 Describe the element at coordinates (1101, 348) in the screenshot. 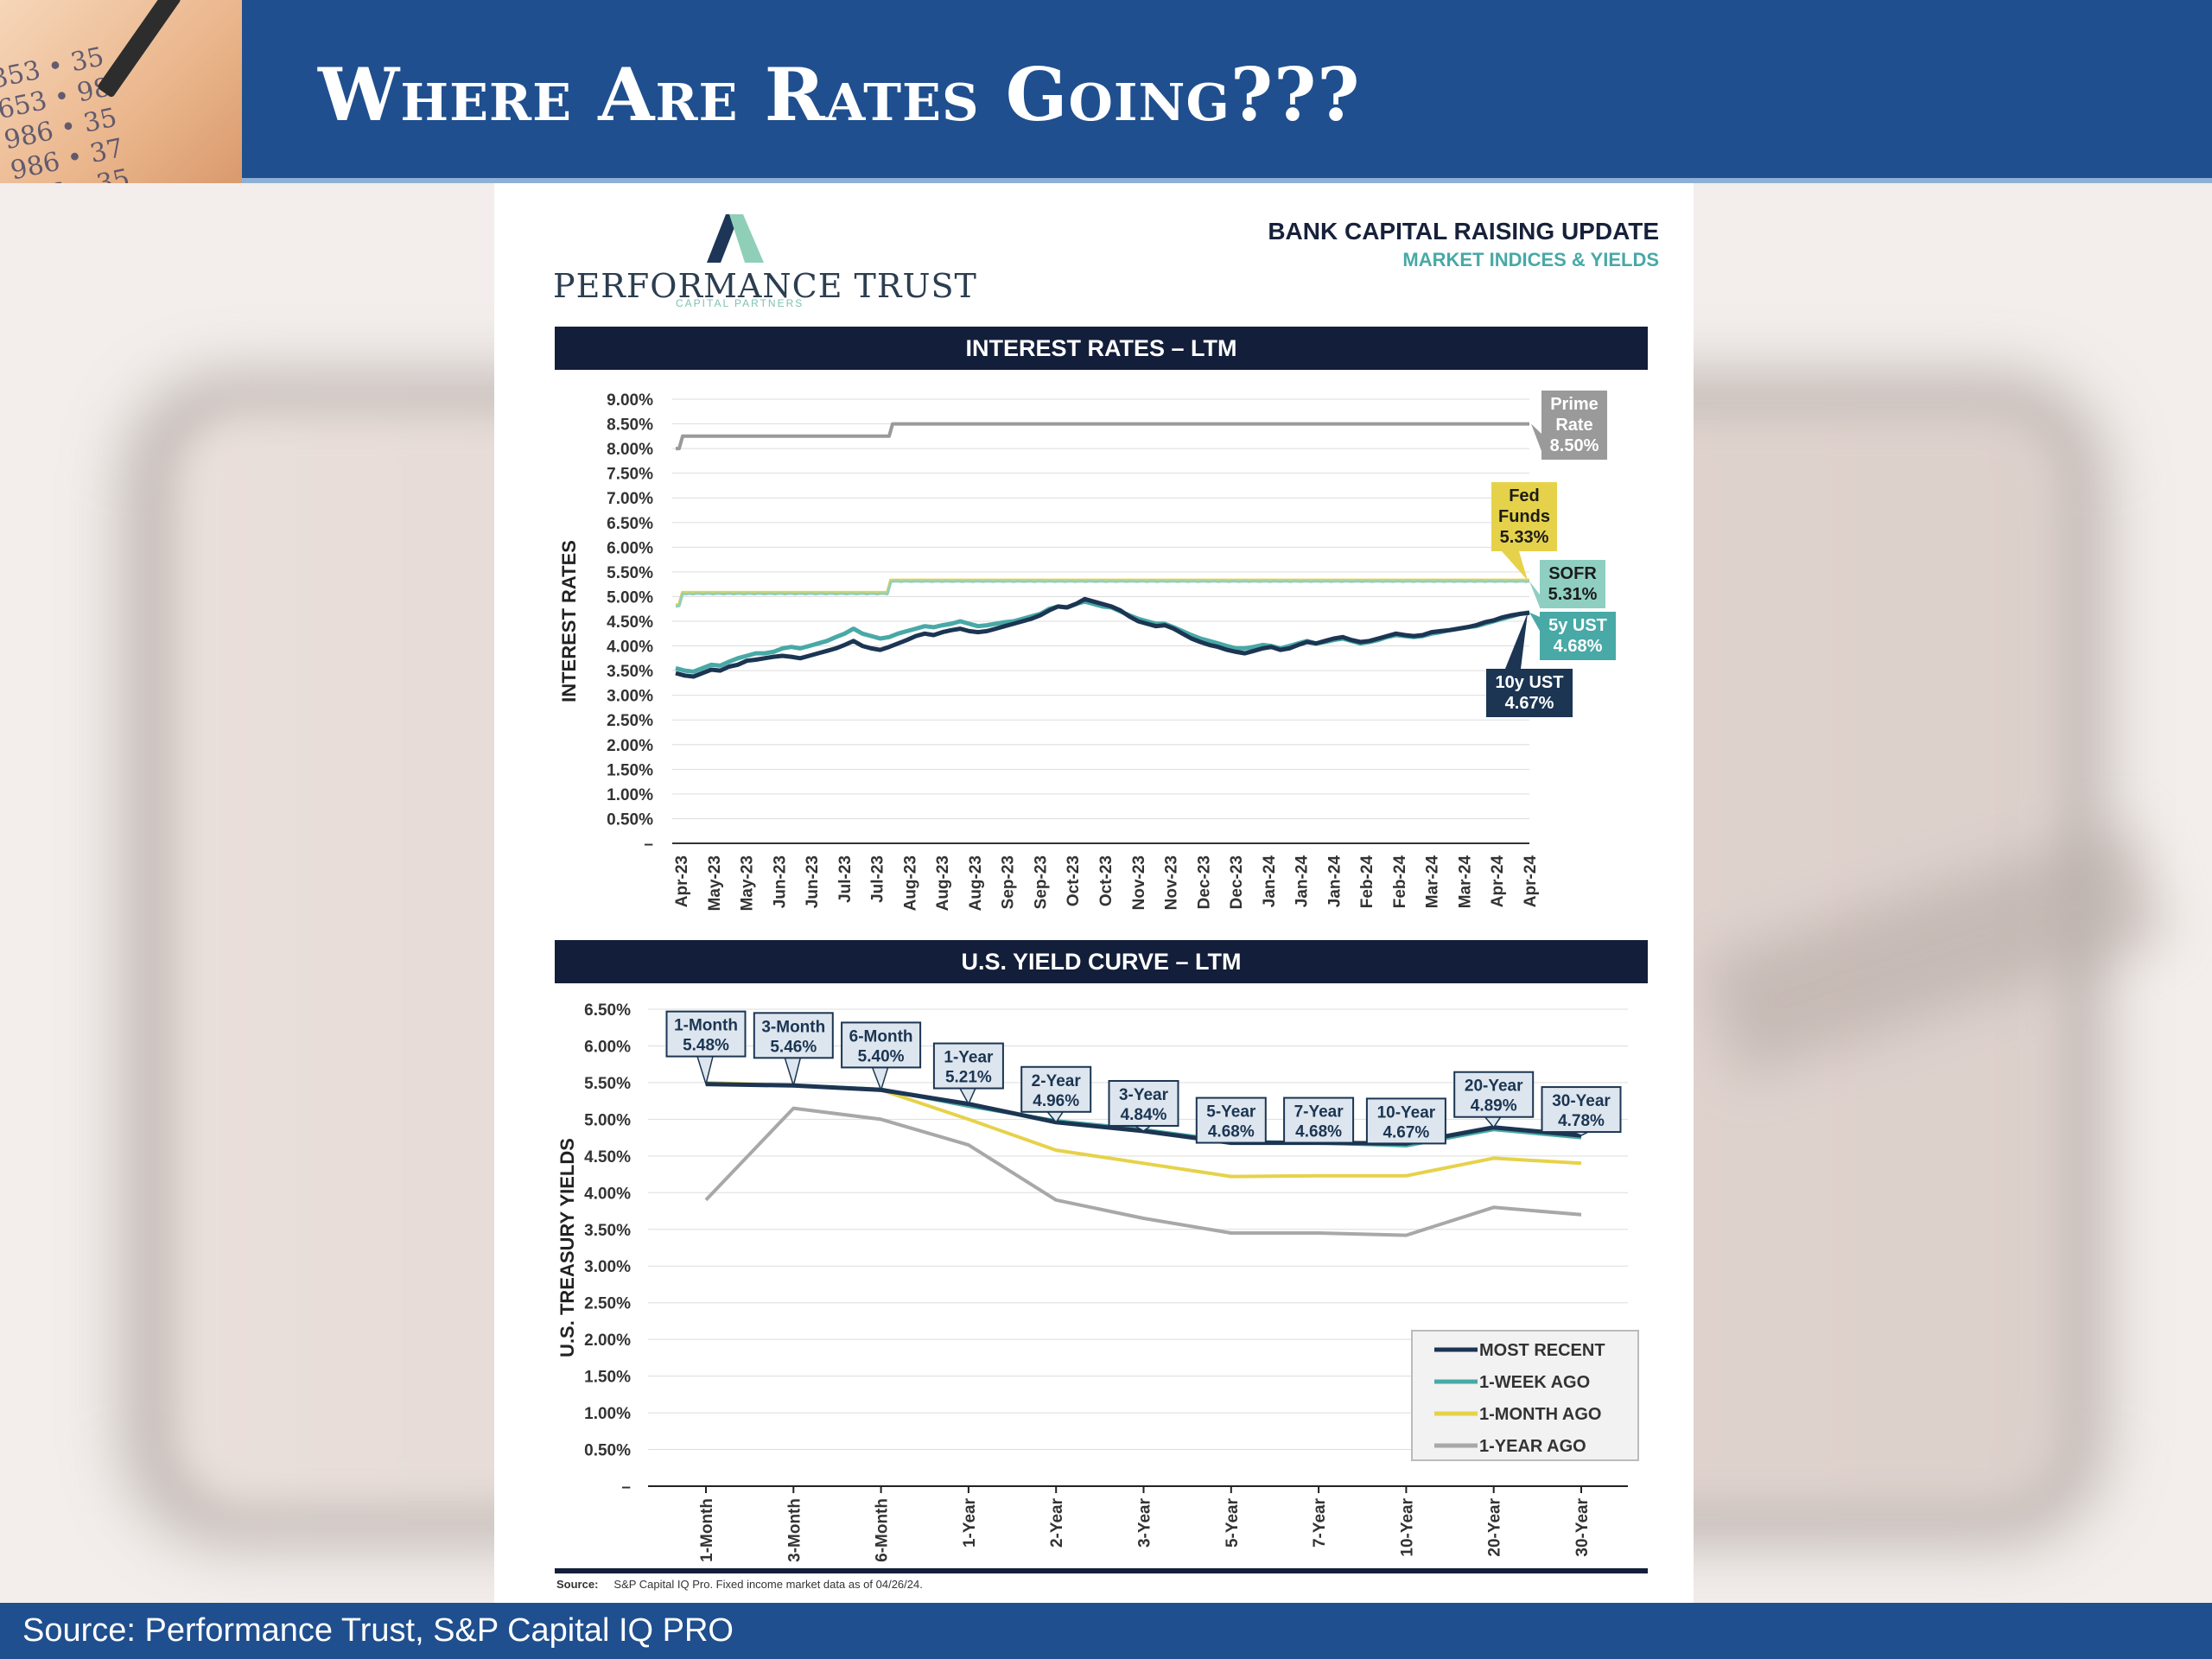

I see `chart1-title-band: INTEREST RATES – LTM` at that location.